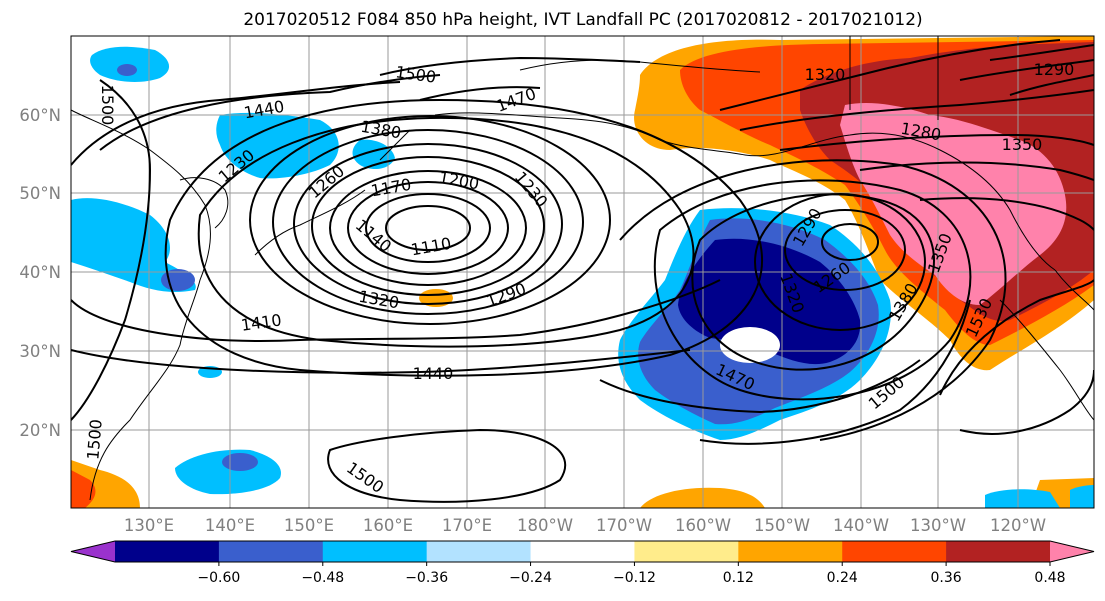 The width and height of the screenshot is (1105, 601). Describe the element at coordinates (426, 578) in the screenshot. I see `colorbar-tick-label: −0.36` at that location.